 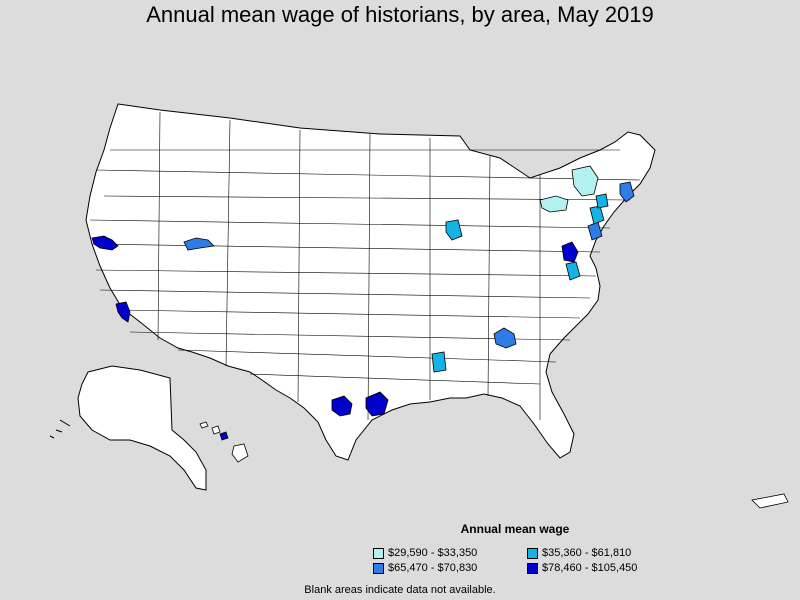 What do you see at coordinates (342, 406) in the screenshot?
I see `area-austin` at bounding box center [342, 406].